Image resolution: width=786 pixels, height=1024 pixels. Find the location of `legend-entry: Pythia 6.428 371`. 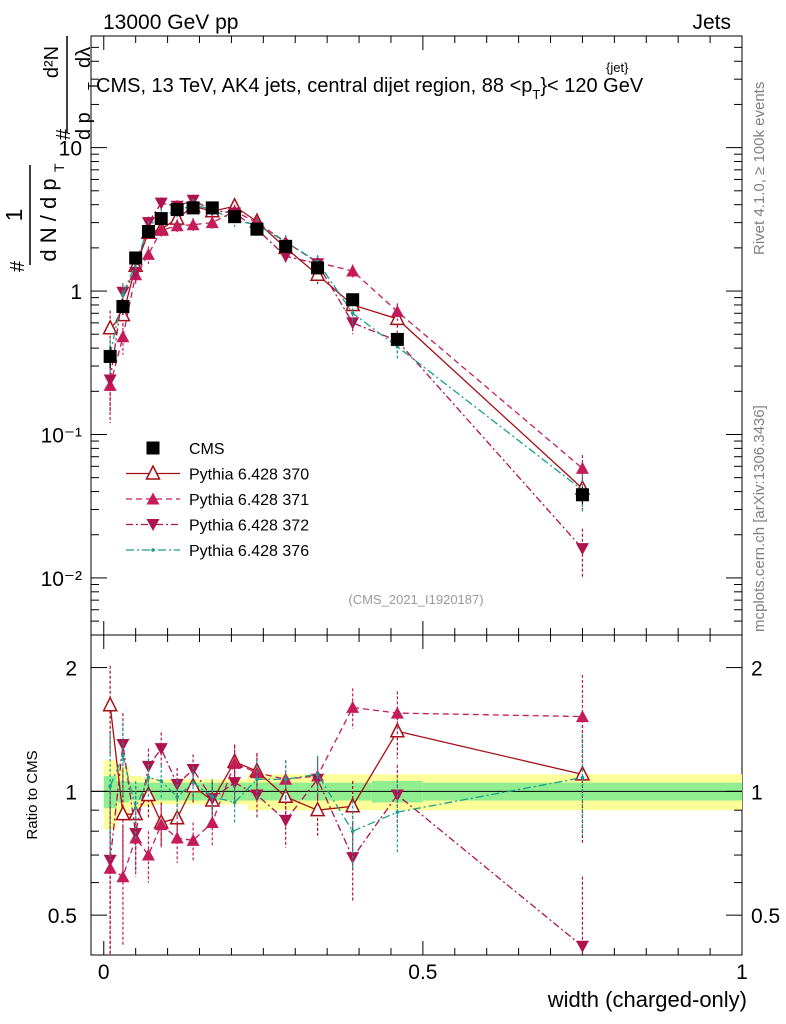

legend-entry: Pythia 6.428 371 is located at coordinates (217, 500).